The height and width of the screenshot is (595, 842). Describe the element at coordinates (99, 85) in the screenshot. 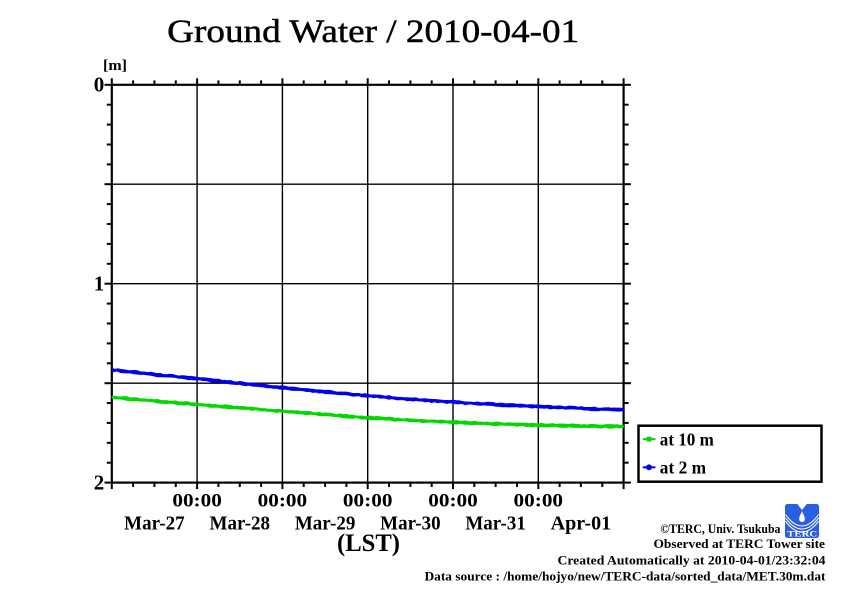

I see `svg-text: 0` at that location.